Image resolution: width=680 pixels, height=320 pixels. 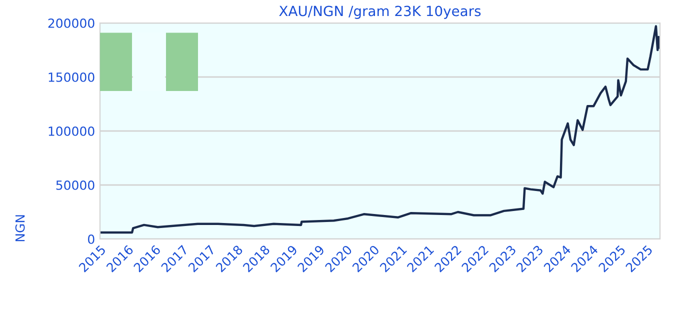 I want to click on y-tick-label: 50000, so click(x=75, y=185).